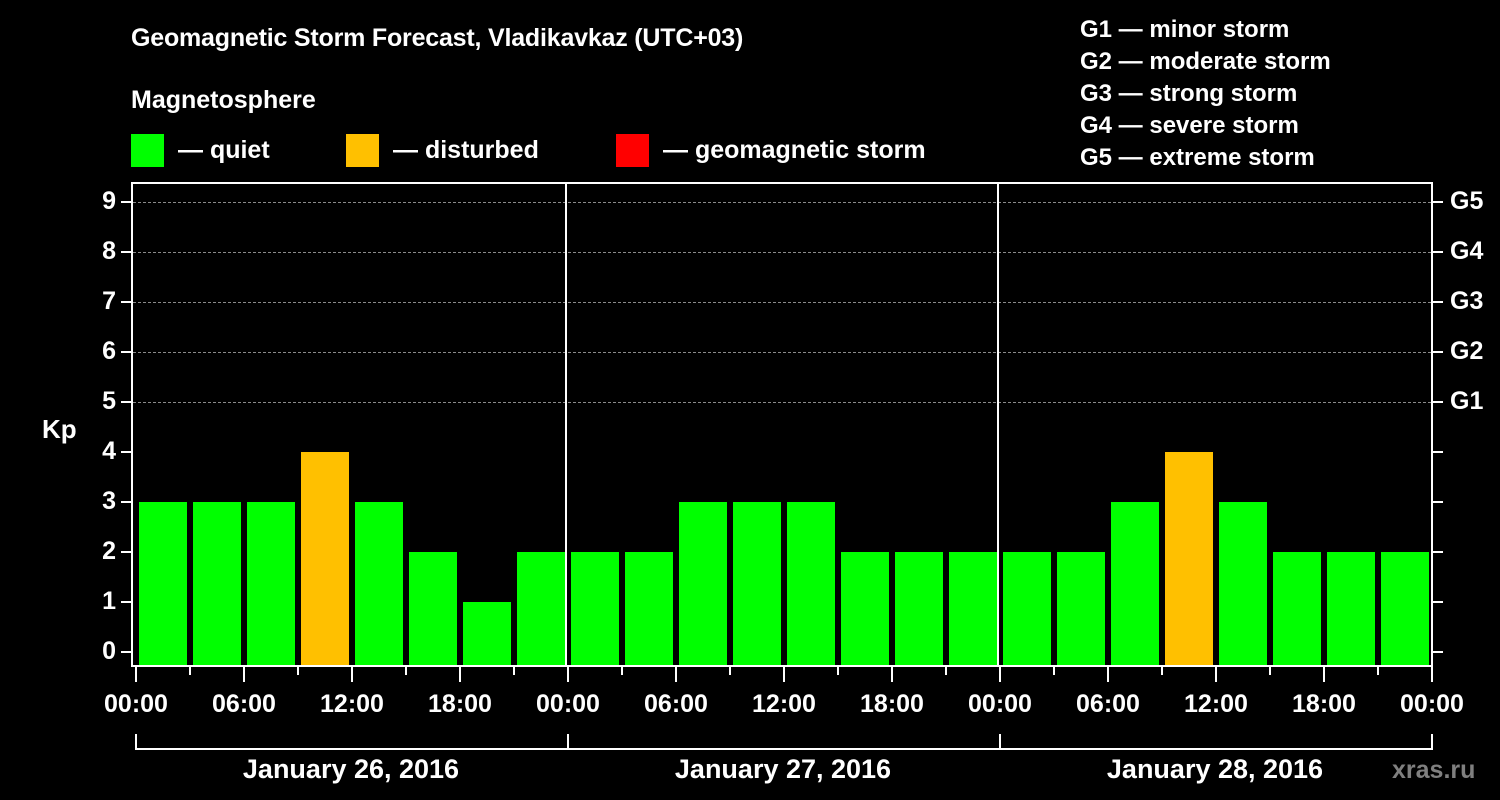 The image size is (1500, 800). Describe the element at coordinates (1189, 93) in the screenshot. I see `g3-legend: G3 — strong storm` at that location.